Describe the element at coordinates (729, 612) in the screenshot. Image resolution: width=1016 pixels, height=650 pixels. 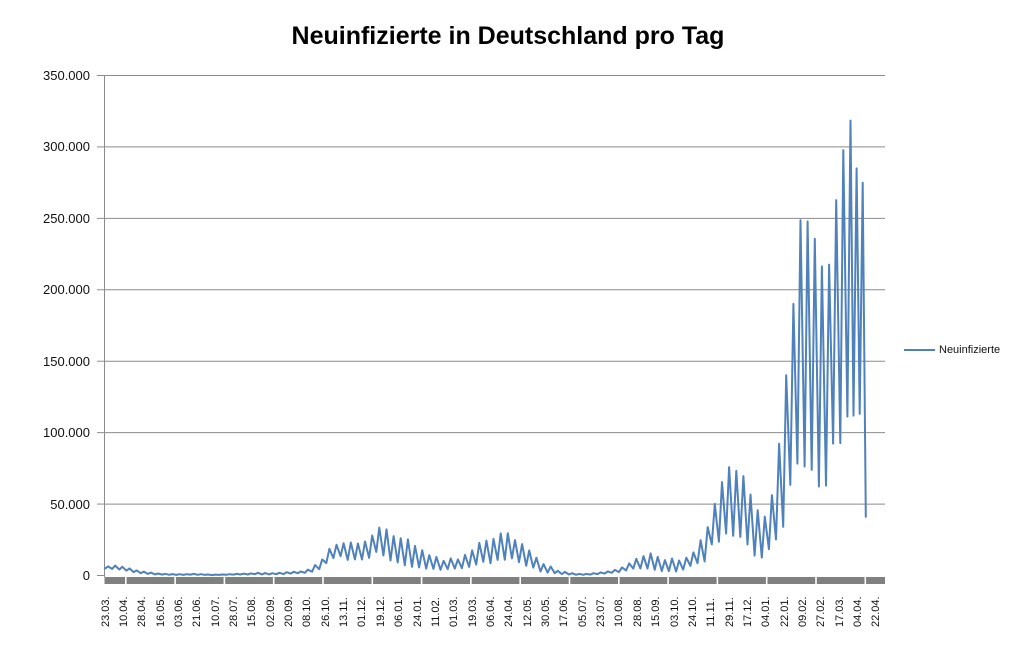
I see `x-axis-tick-label: 29.11.` at that location.